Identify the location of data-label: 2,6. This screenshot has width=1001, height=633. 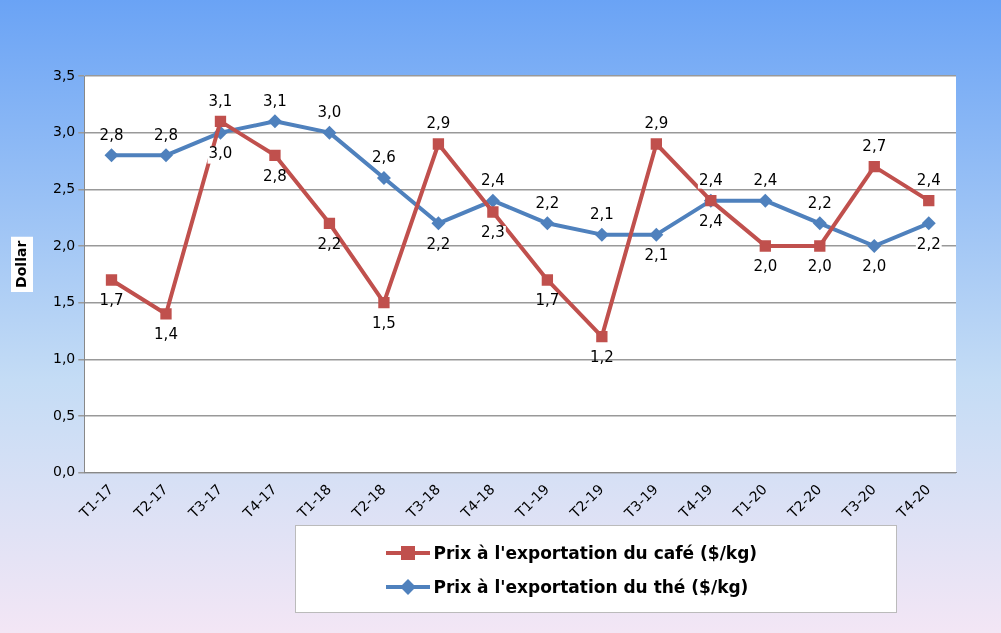
(383, 157).